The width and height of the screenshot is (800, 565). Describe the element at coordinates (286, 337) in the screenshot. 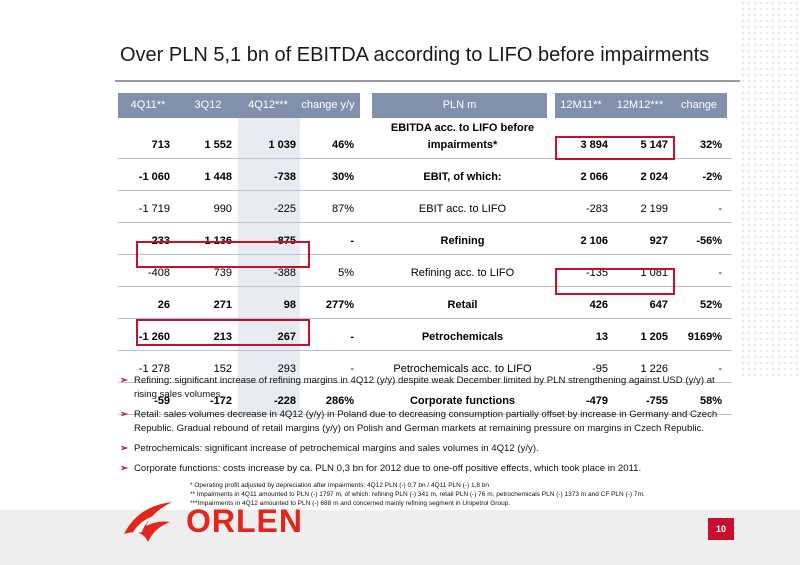

I see `quarter-value: 267` at that location.